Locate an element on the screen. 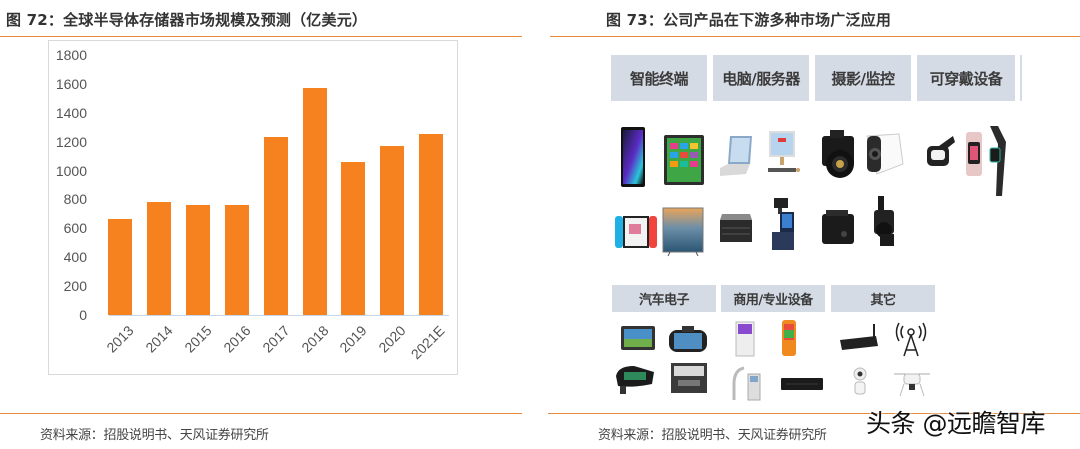  category-camera-surveillance: 摄影/监控 is located at coordinates (863, 78).